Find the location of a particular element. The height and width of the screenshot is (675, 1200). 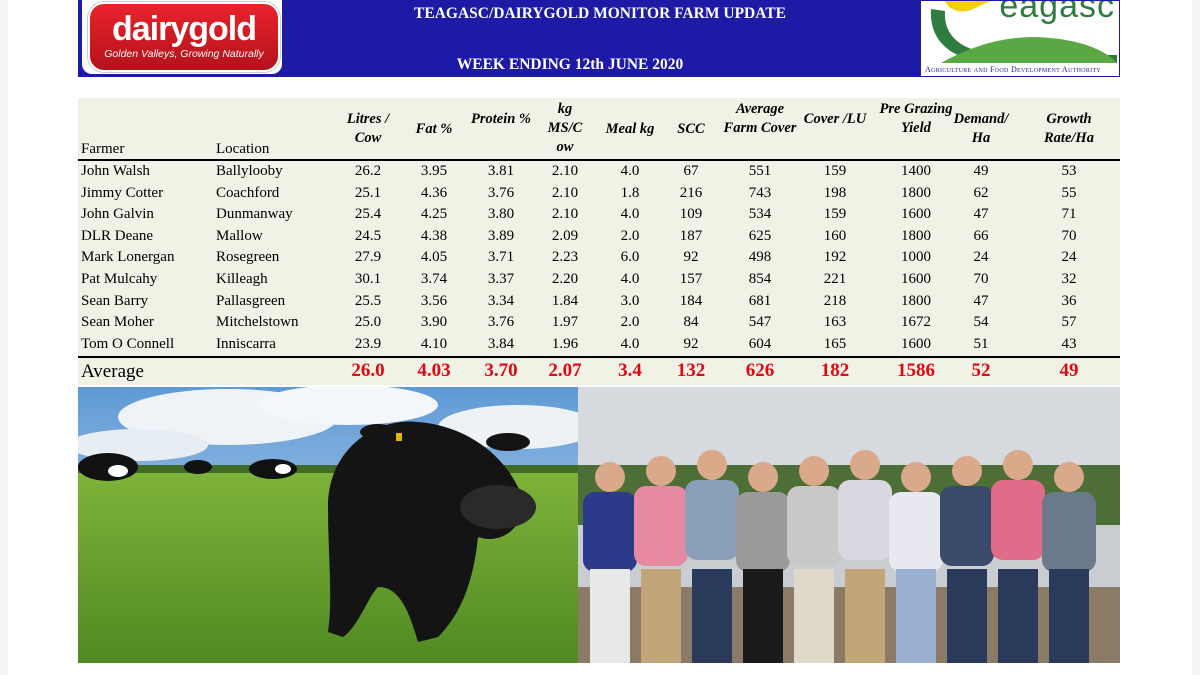

table-cell: 221 is located at coordinates (835, 279).